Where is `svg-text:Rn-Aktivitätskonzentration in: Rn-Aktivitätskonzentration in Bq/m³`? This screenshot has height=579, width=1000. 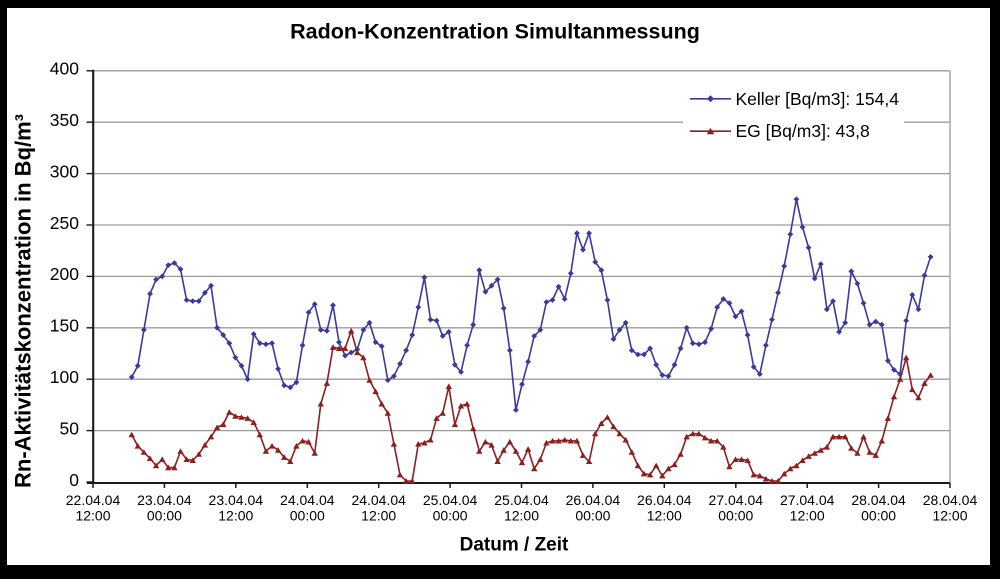
svg-text:Rn-Aktivitätskonzentration in: Rn-Aktivitätskonzentration in Bq/m³ is located at coordinates (23, 301).